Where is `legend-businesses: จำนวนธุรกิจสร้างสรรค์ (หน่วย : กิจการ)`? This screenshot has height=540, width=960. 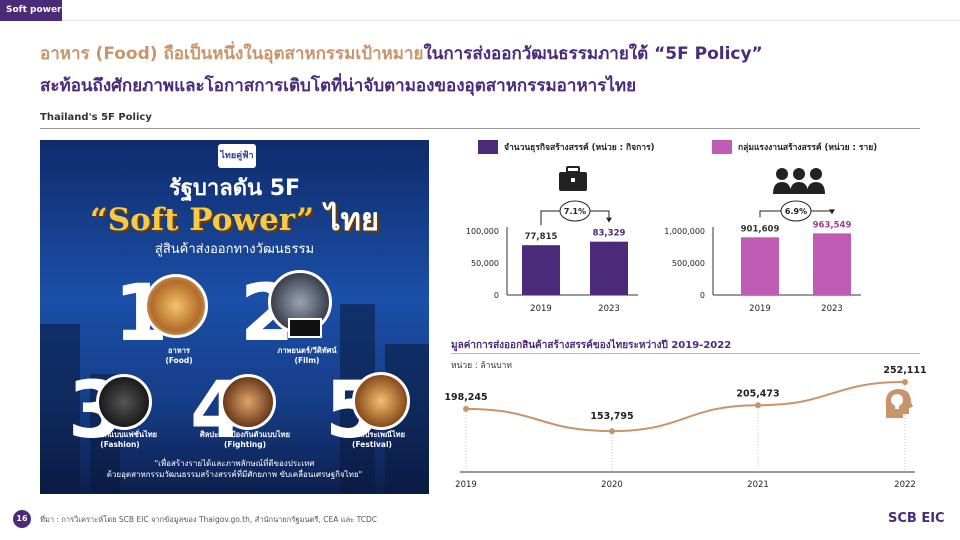
legend-businesses: จำนวนธุรกิจสร้างสรรค์ (หน่วย : กิจการ) is located at coordinates (566, 147).